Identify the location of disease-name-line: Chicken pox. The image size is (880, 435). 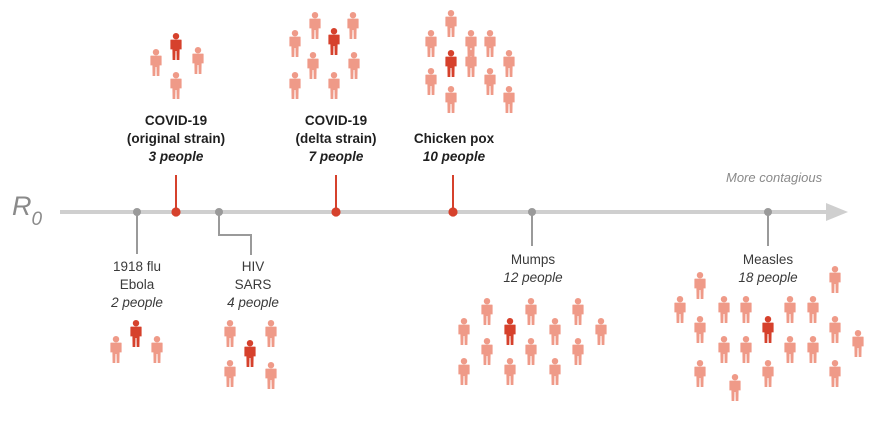
(454, 138).